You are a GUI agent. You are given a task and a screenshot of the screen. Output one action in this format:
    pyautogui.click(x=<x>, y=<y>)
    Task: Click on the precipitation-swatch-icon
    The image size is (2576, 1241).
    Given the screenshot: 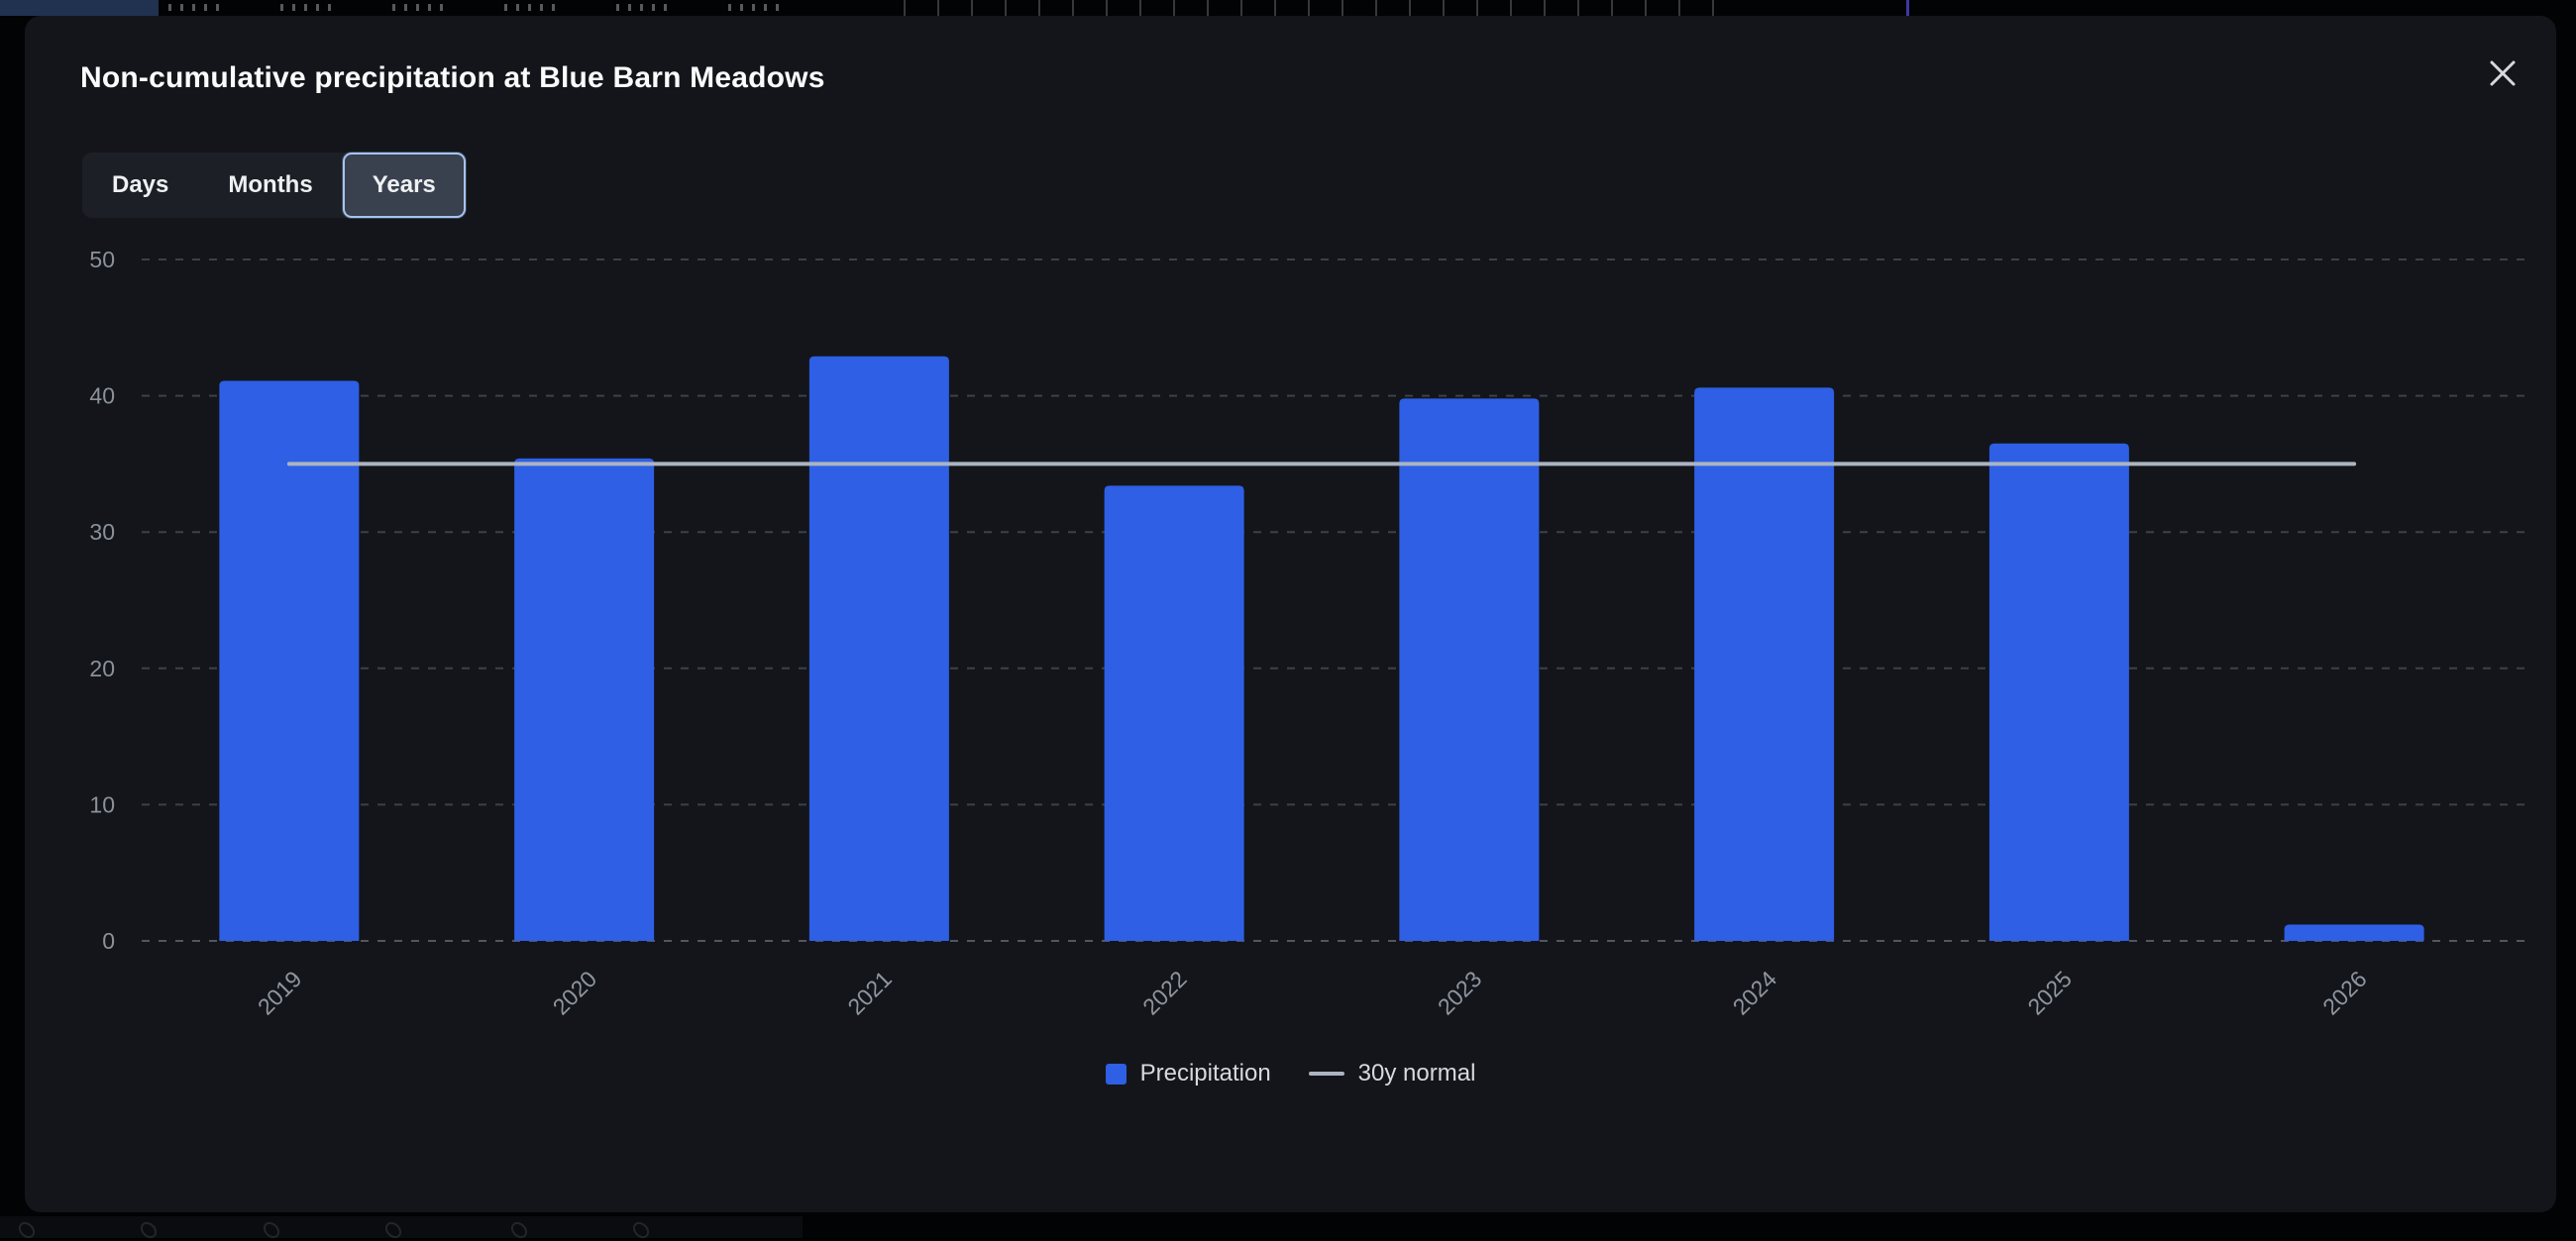 What is the action you would take?
    pyautogui.click(x=1116, y=1074)
    